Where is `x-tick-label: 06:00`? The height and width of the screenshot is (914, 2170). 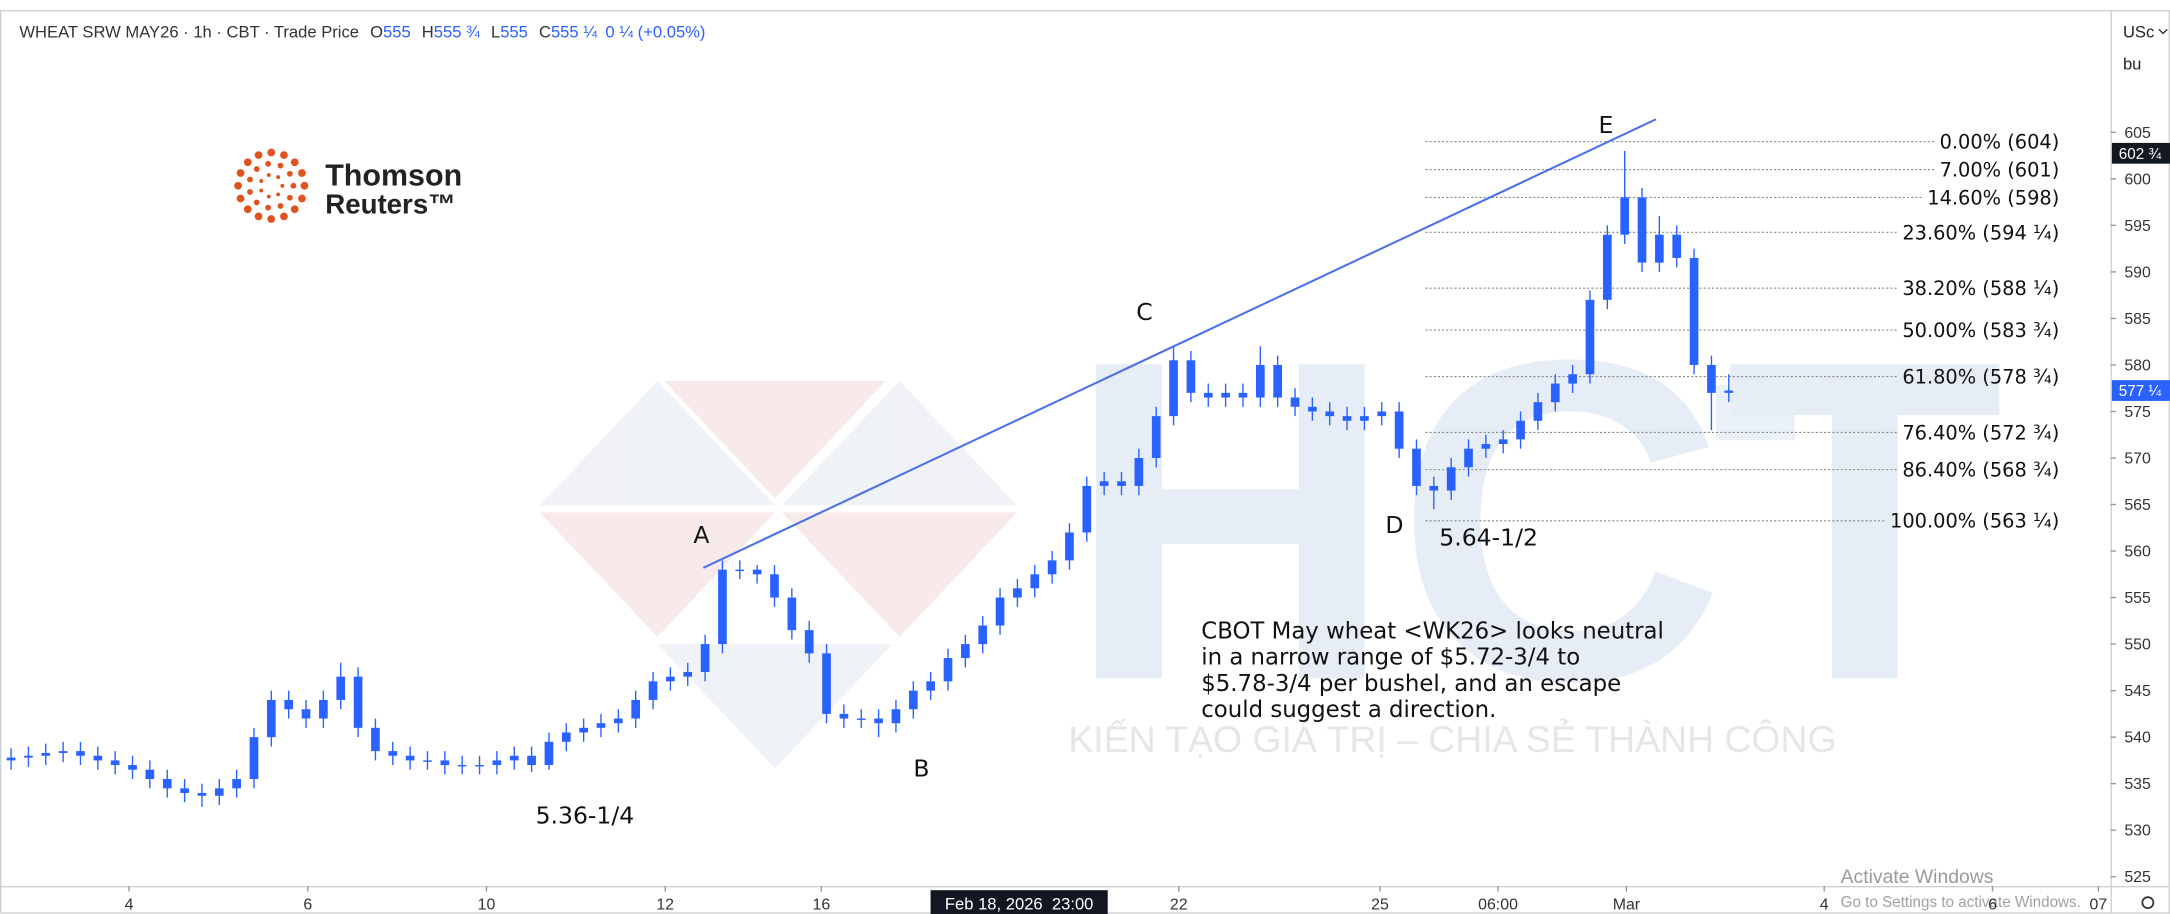
x-tick-label: 06:00 is located at coordinates (1498, 905).